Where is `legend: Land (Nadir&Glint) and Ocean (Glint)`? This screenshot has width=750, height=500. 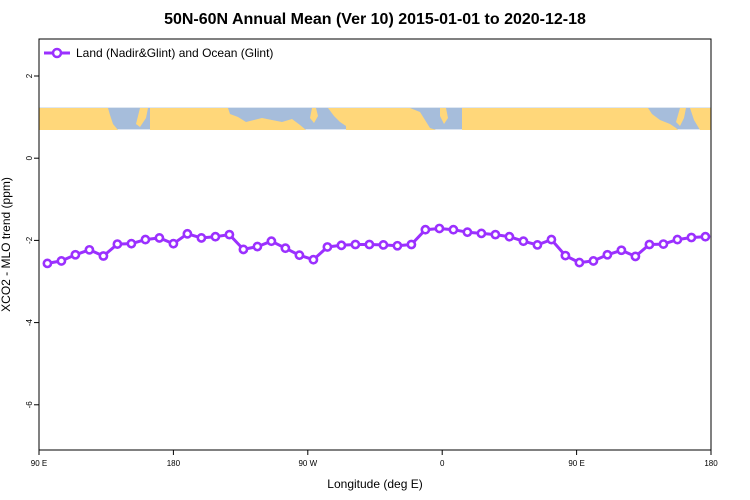 legend: Land (Nadir&Glint) and Ocean (Glint) is located at coordinates (158, 53).